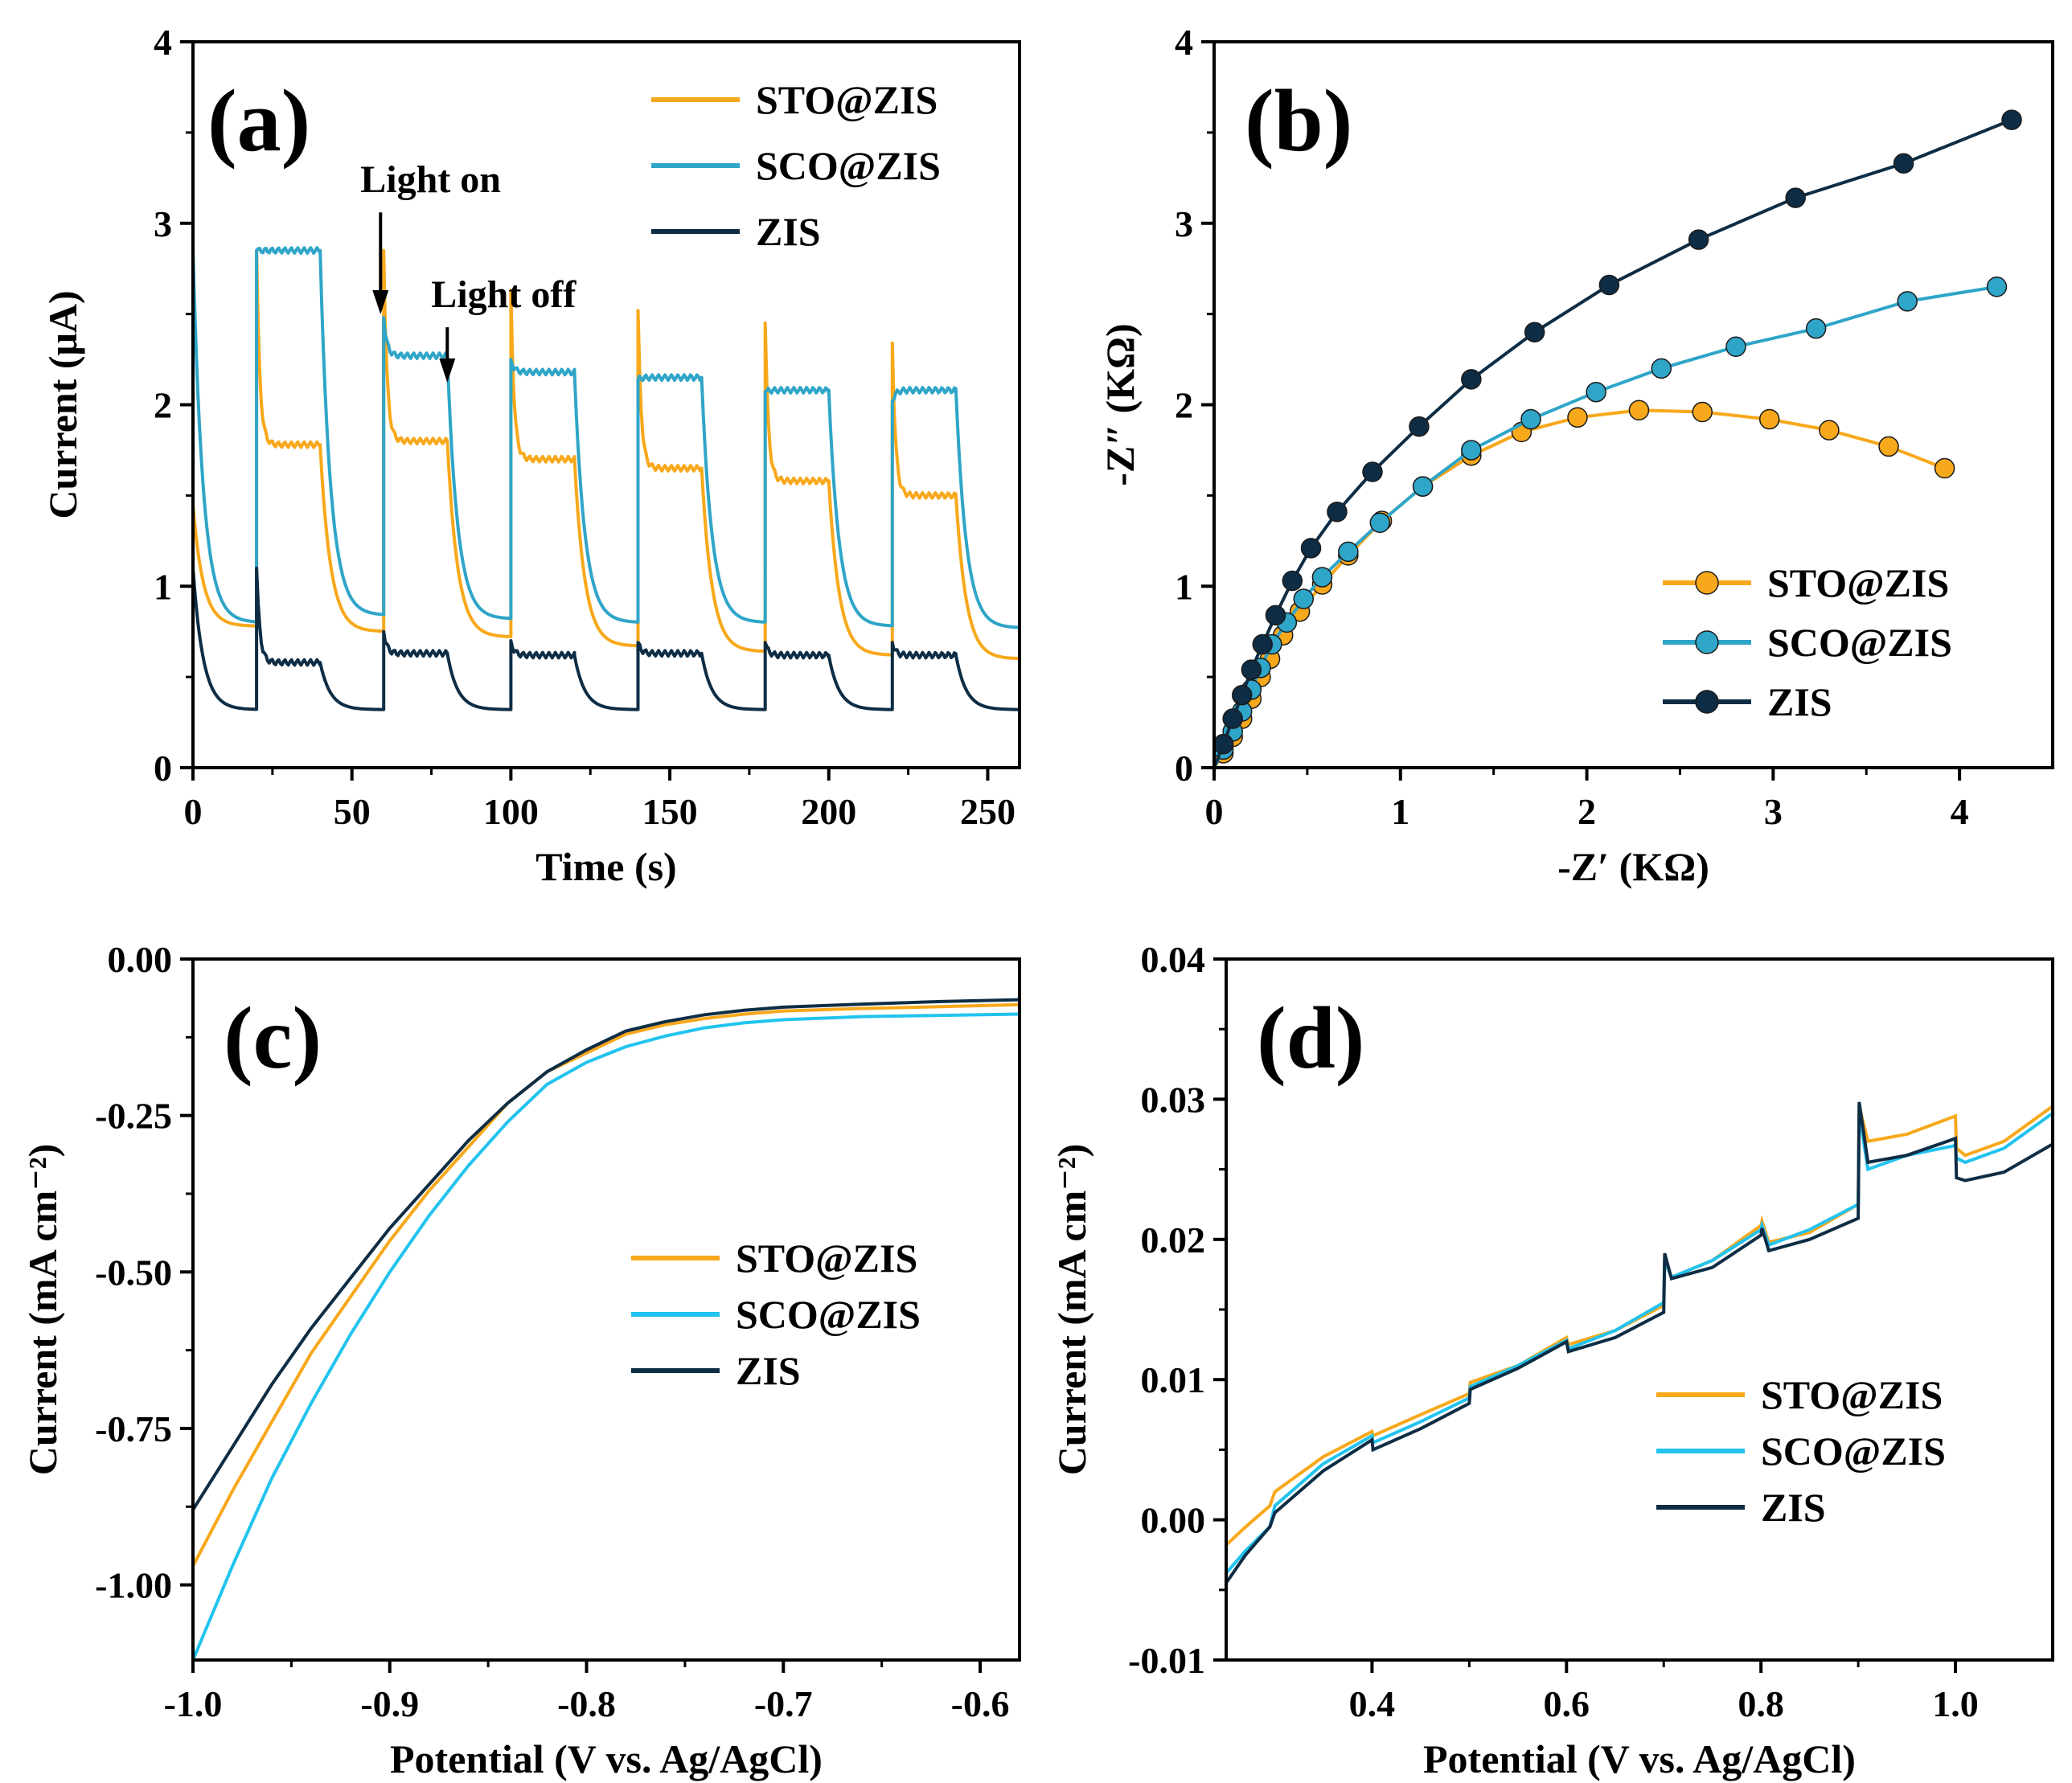 This screenshot has width=2072, height=1783. What do you see at coordinates (586, 1704) in the screenshot?
I see `x-tick-label: -0.8` at bounding box center [586, 1704].